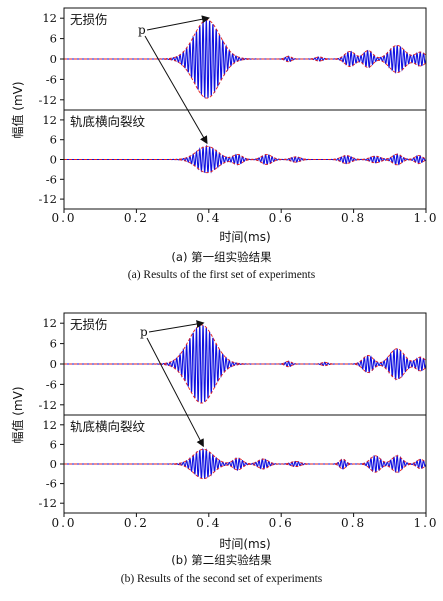  I want to click on caption-b-zh: (b) 第二组实验结果, so click(221, 560).